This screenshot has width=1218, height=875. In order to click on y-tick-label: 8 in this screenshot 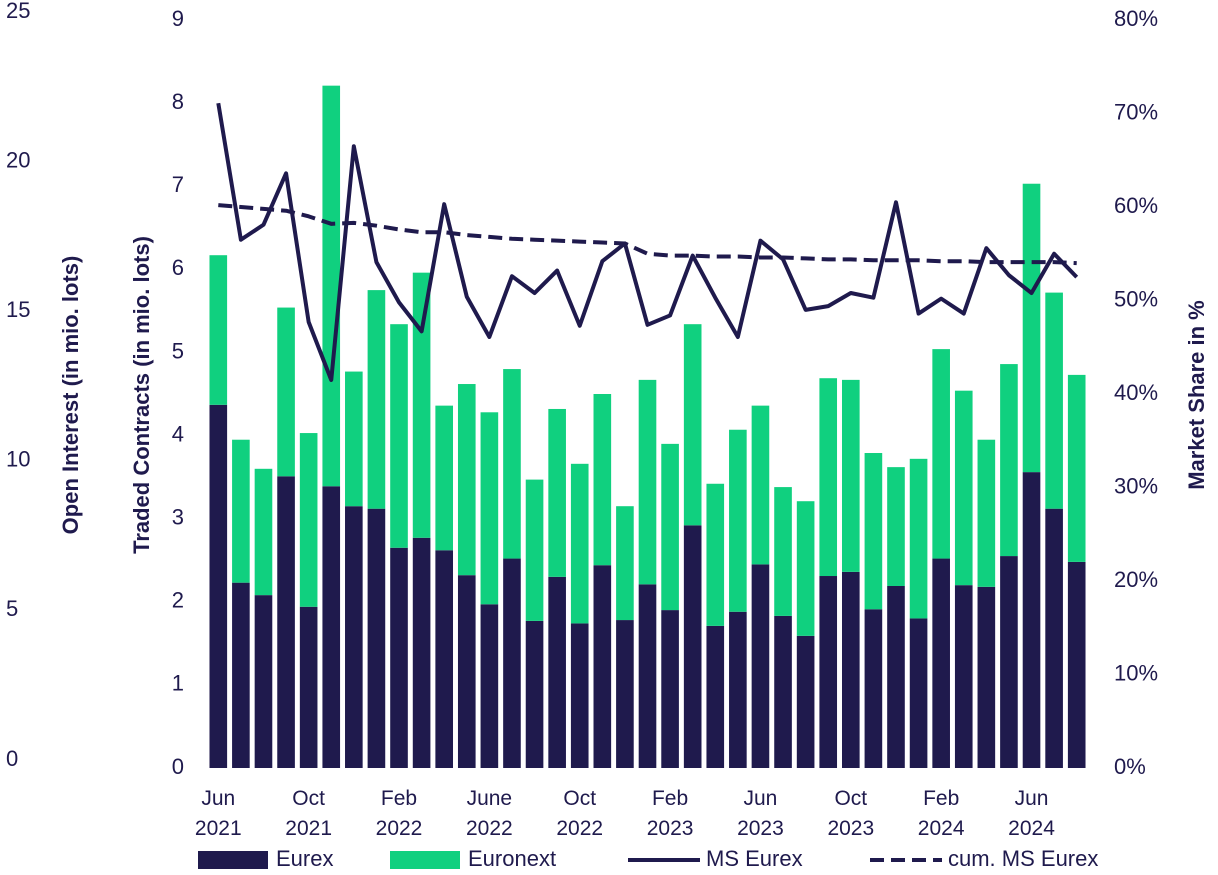, I will do `click(178, 101)`.